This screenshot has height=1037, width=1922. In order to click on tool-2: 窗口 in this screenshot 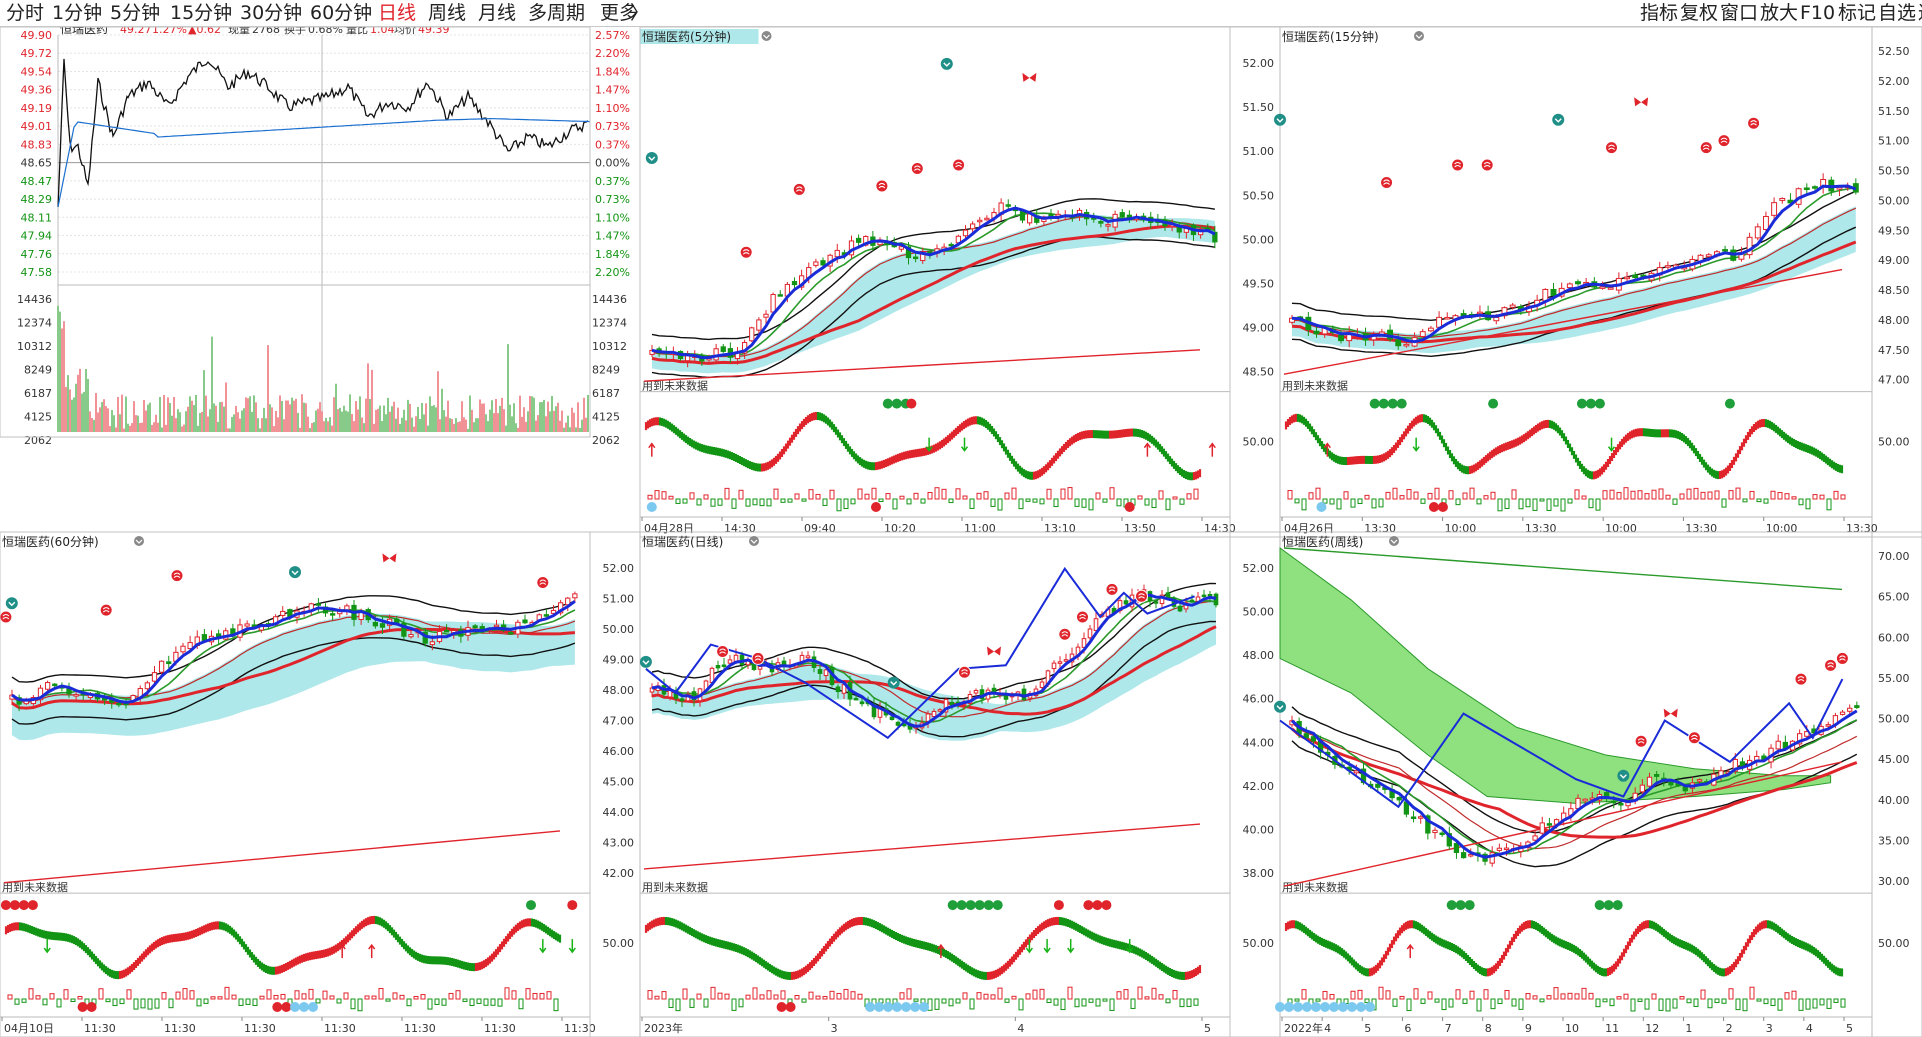, I will do `click(1739, 13)`.